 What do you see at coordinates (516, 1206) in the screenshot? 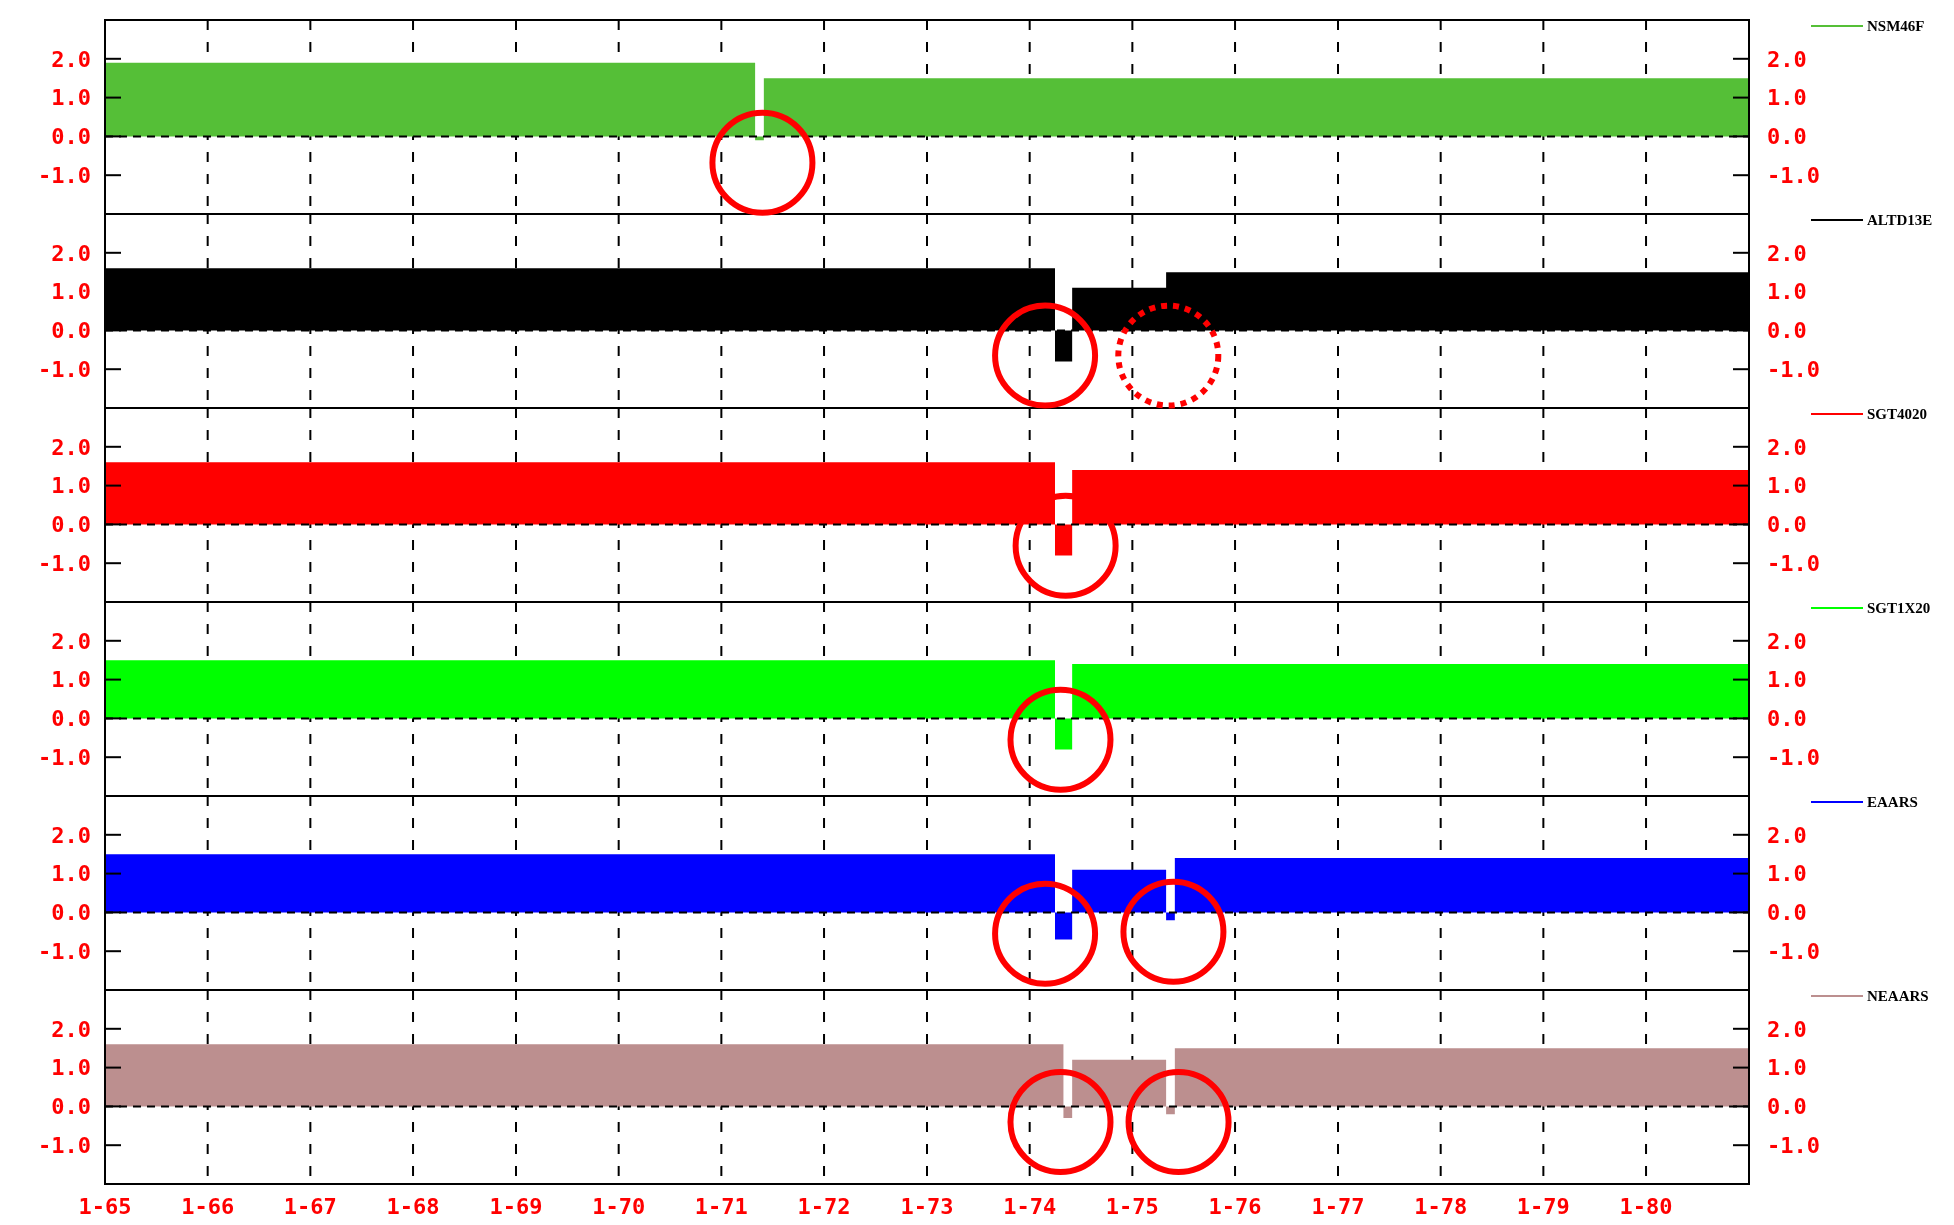
I see `x-tick-label: 1-69` at bounding box center [516, 1206].